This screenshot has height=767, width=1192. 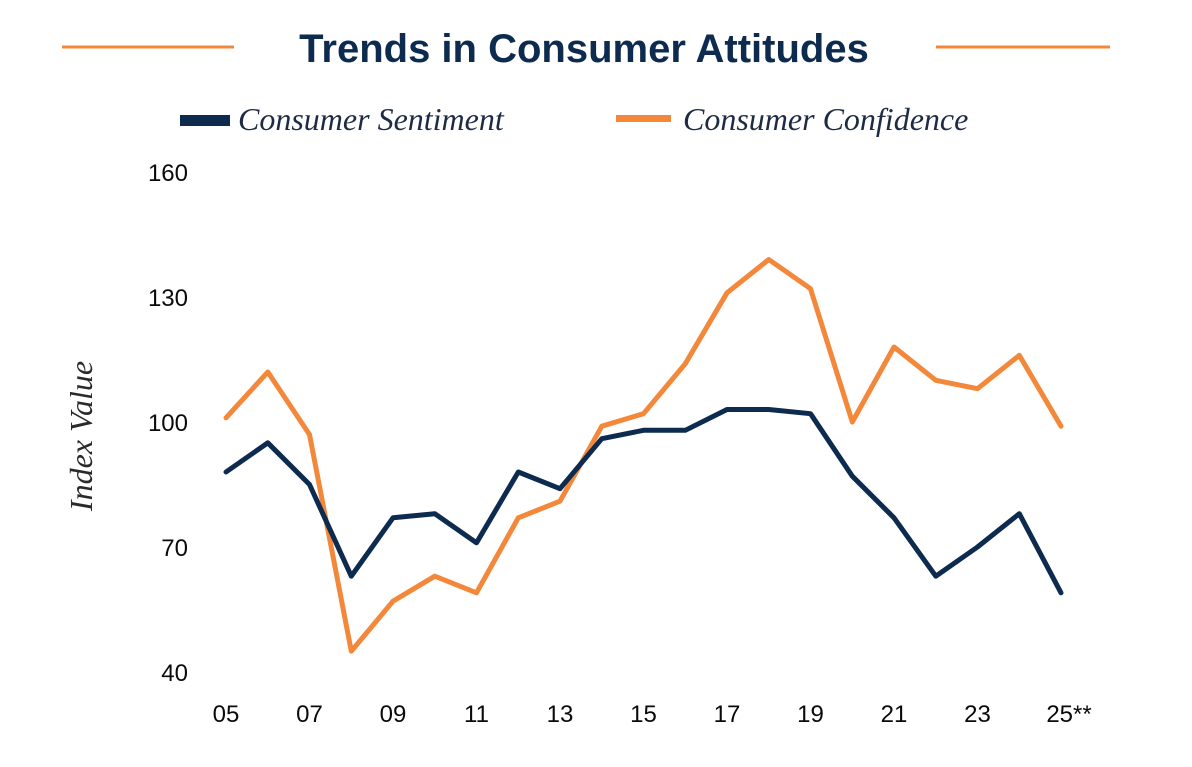 I want to click on x-axis-ticks: 05 07 09 11 13 15 17 19 21 23 25**, so click(x=652, y=714).